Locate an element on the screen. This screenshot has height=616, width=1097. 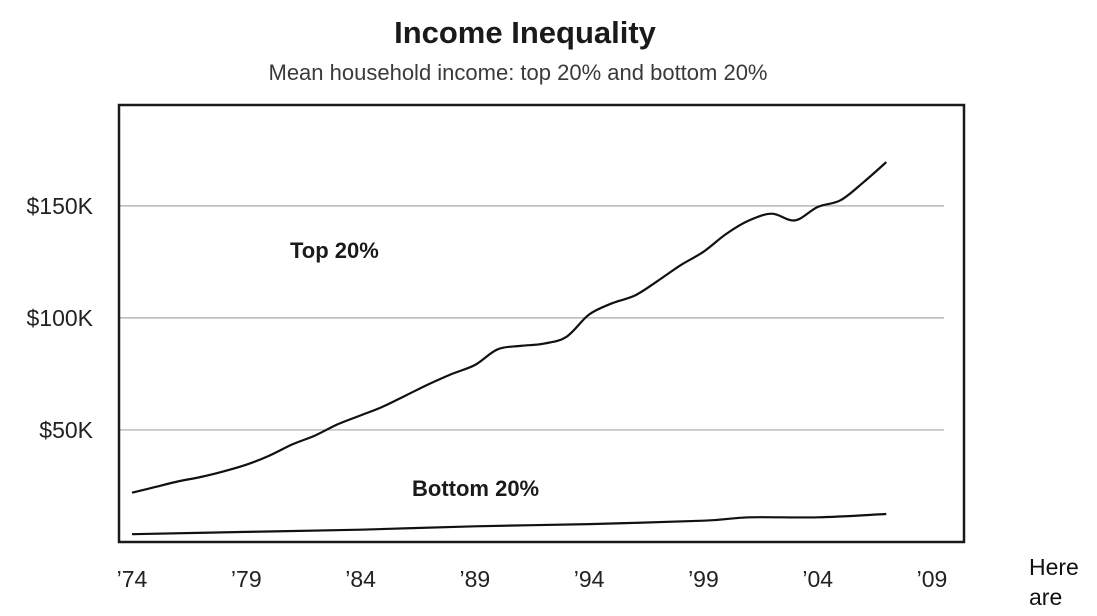
y-axis-ticks: $50K $100K $150K is located at coordinates (59, 318).